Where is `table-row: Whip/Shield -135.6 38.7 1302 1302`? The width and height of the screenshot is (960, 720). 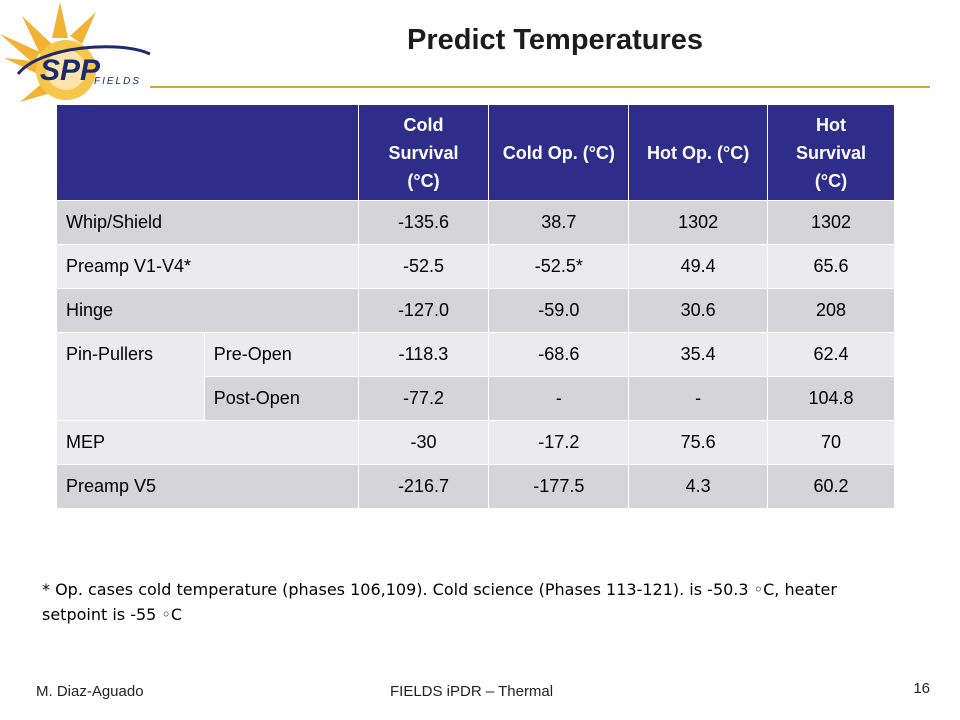 table-row: Whip/Shield -135.6 38.7 1302 1302 is located at coordinates (475, 222).